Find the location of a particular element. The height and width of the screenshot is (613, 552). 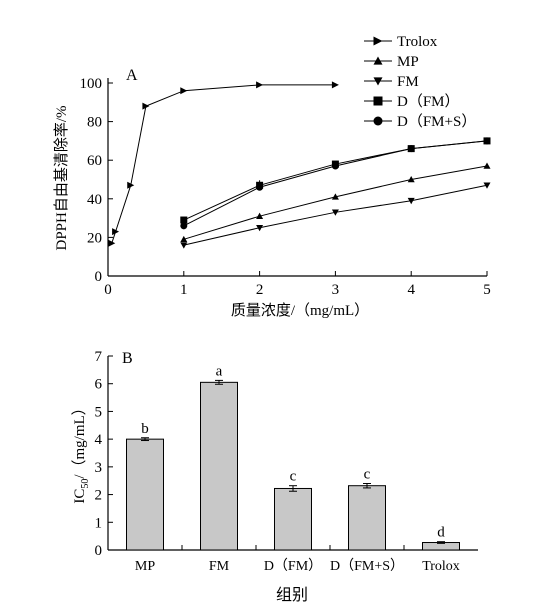

chart-a-y-tick-label: 0 is located at coordinates (99, 277).